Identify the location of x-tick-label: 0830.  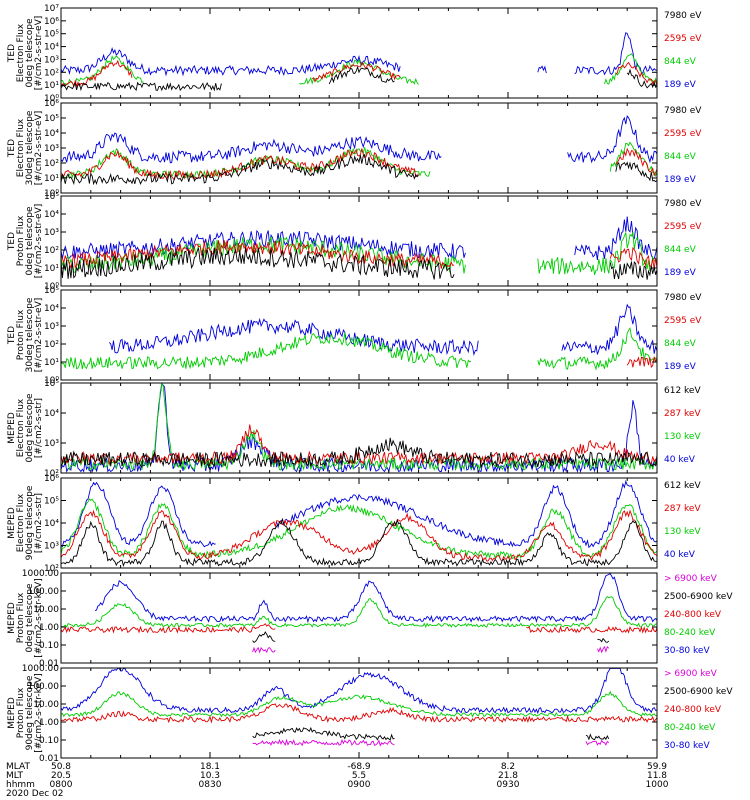
(210, 785).